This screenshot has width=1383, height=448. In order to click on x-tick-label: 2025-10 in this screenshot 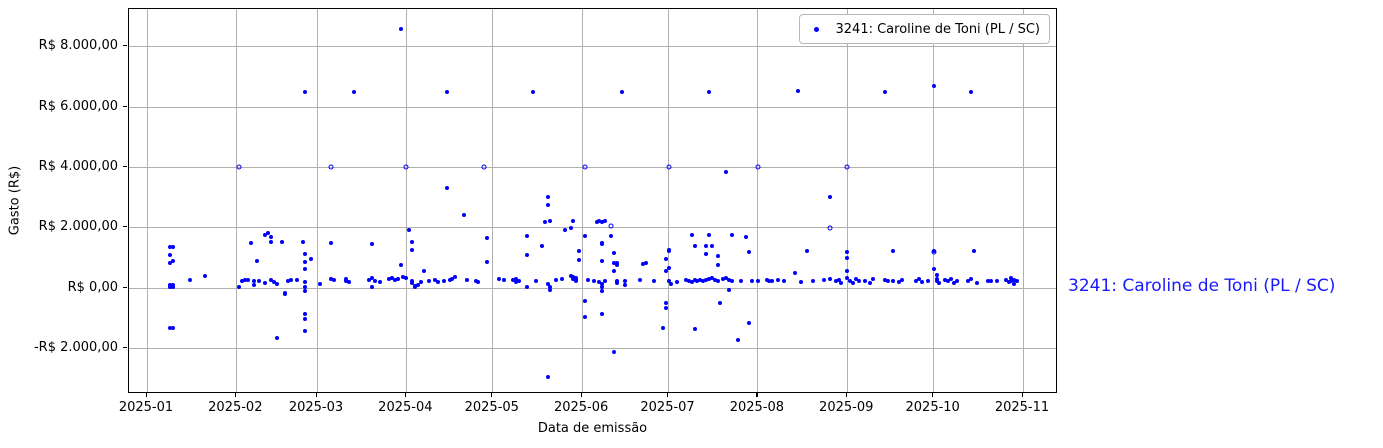, I will do `click(932, 407)`.